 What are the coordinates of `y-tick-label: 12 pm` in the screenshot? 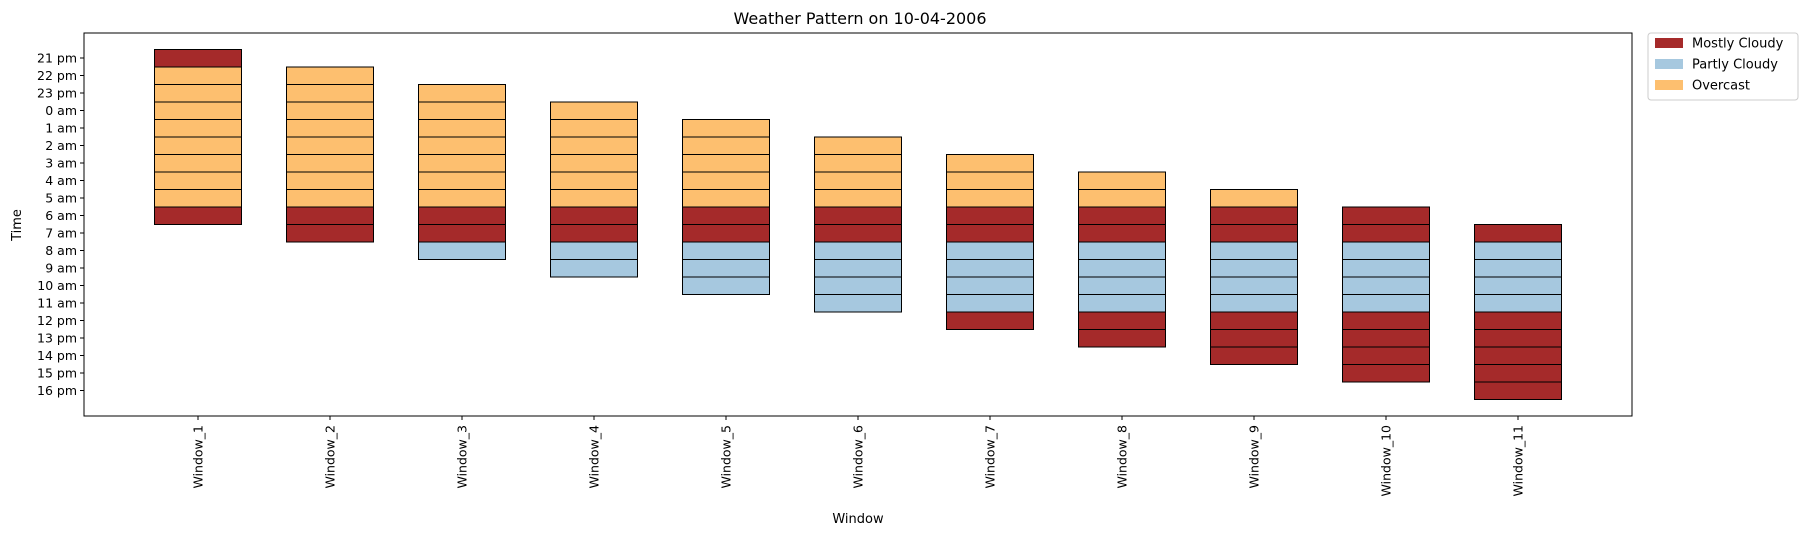 It's located at (57, 320).